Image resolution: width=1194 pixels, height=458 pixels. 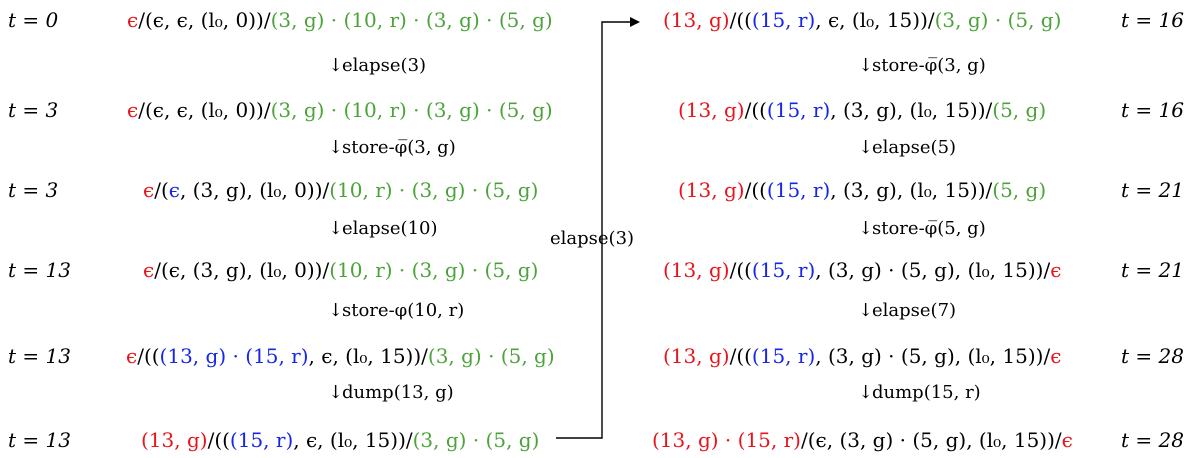 What do you see at coordinates (132, 356) in the screenshot?
I see `left-state-4-segment-0: ϵ` at bounding box center [132, 356].